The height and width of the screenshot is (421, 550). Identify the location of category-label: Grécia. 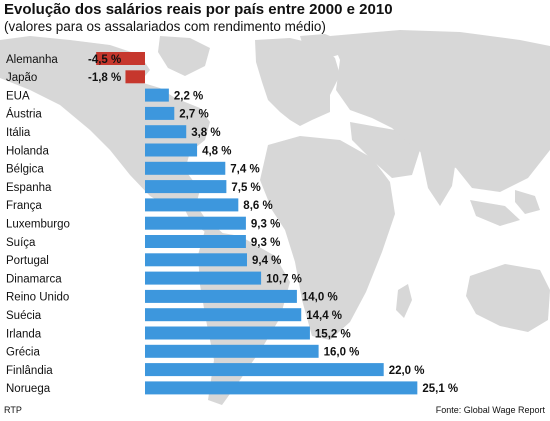
(23, 353).